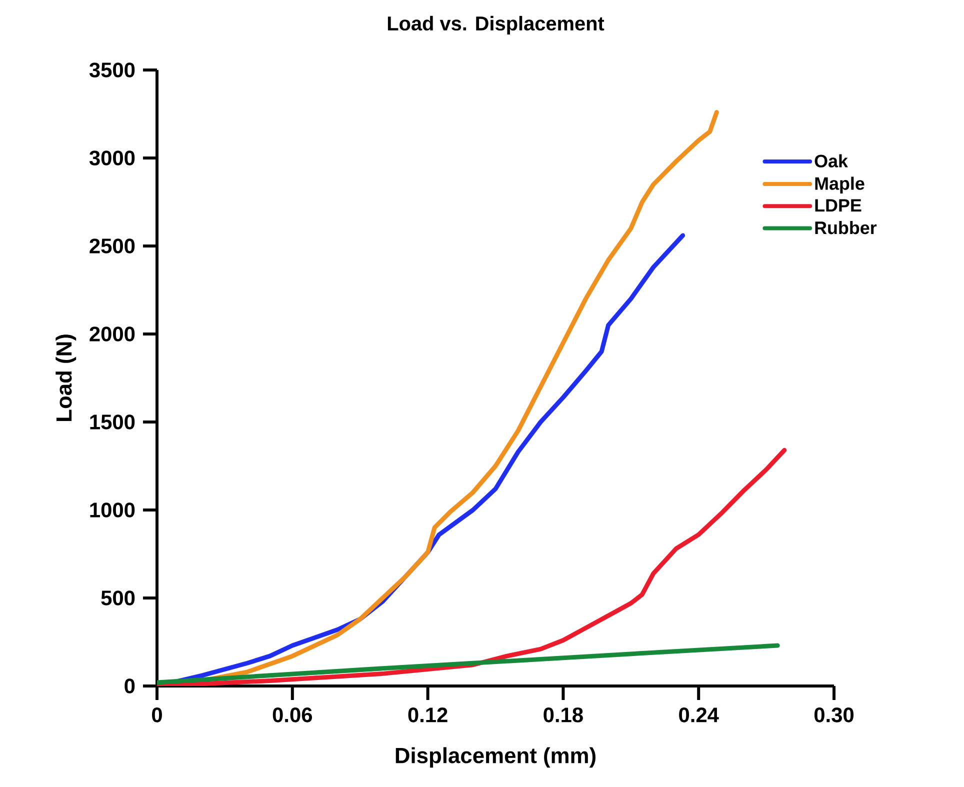 The height and width of the screenshot is (787, 964). I want to click on x-axis-title: Displacement (mm), so click(496, 757).